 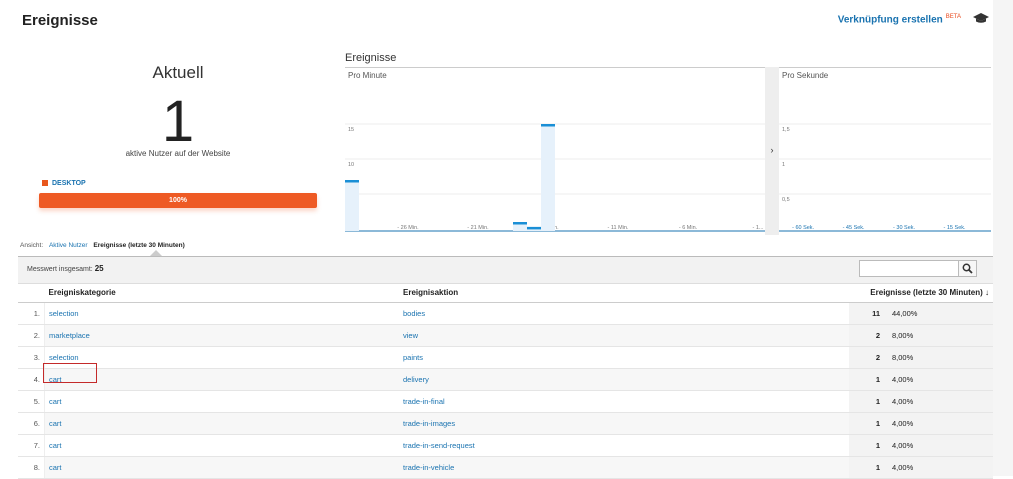 I want to click on tab-active-users: Aktive Nutzer, so click(x=68, y=245).